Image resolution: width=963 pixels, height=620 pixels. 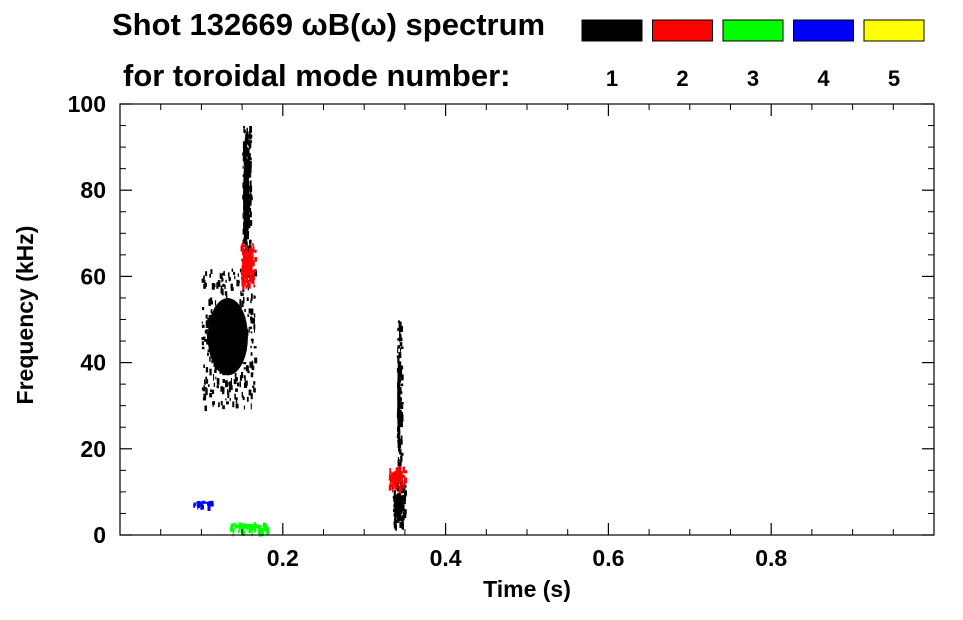 What do you see at coordinates (446, 558) in the screenshot?
I see `x-tick-label: 0.4` at bounding box center [446, 558].